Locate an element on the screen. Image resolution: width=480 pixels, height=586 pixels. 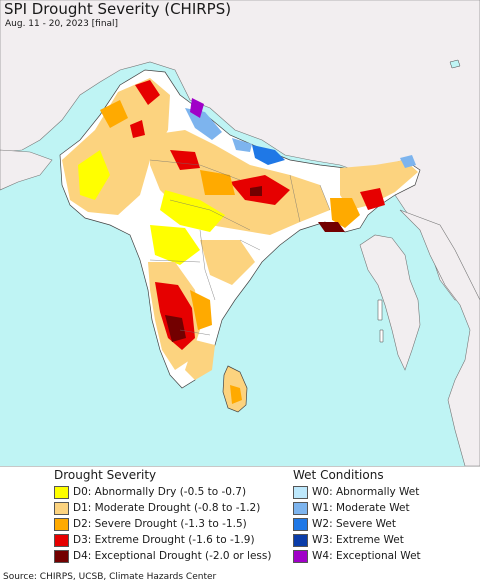
himalaya-w1 is located at coordinates (242, 145).